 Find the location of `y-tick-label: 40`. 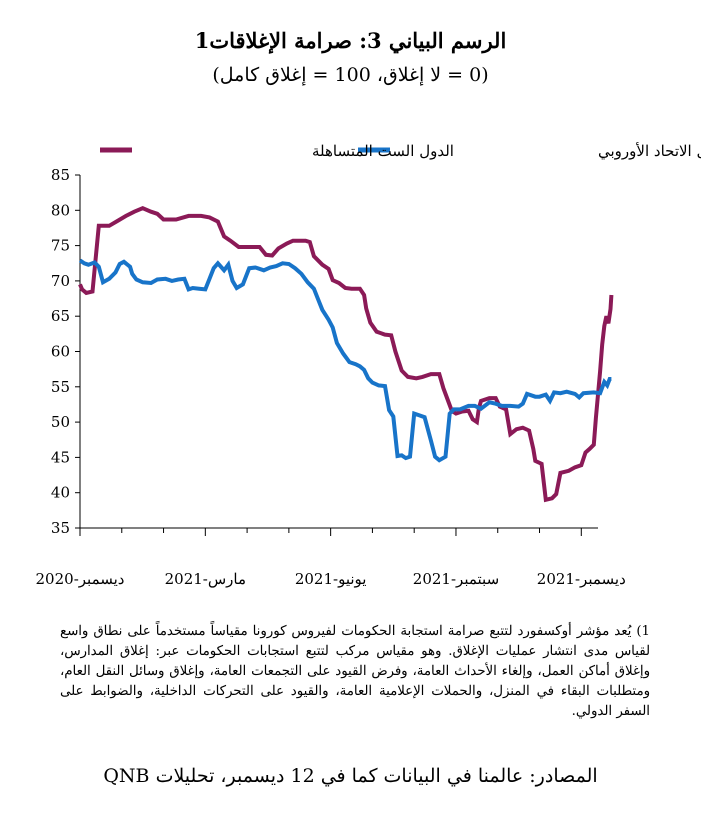

y-tick-label: 40 is located at coordinates (60, 493).